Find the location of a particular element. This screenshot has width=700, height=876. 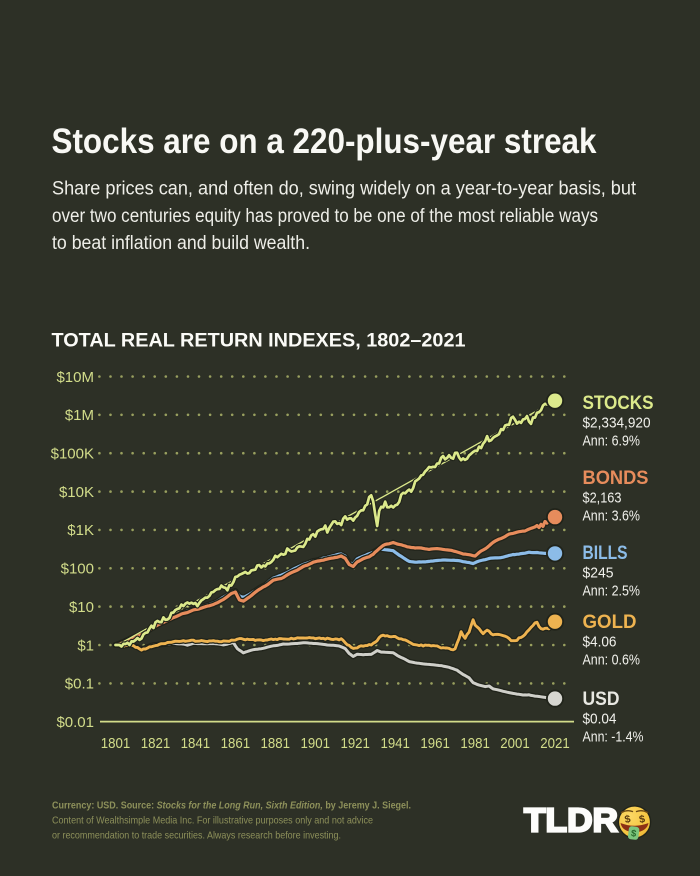

svg-text: $0.1 is located at coordinates (79, 684).